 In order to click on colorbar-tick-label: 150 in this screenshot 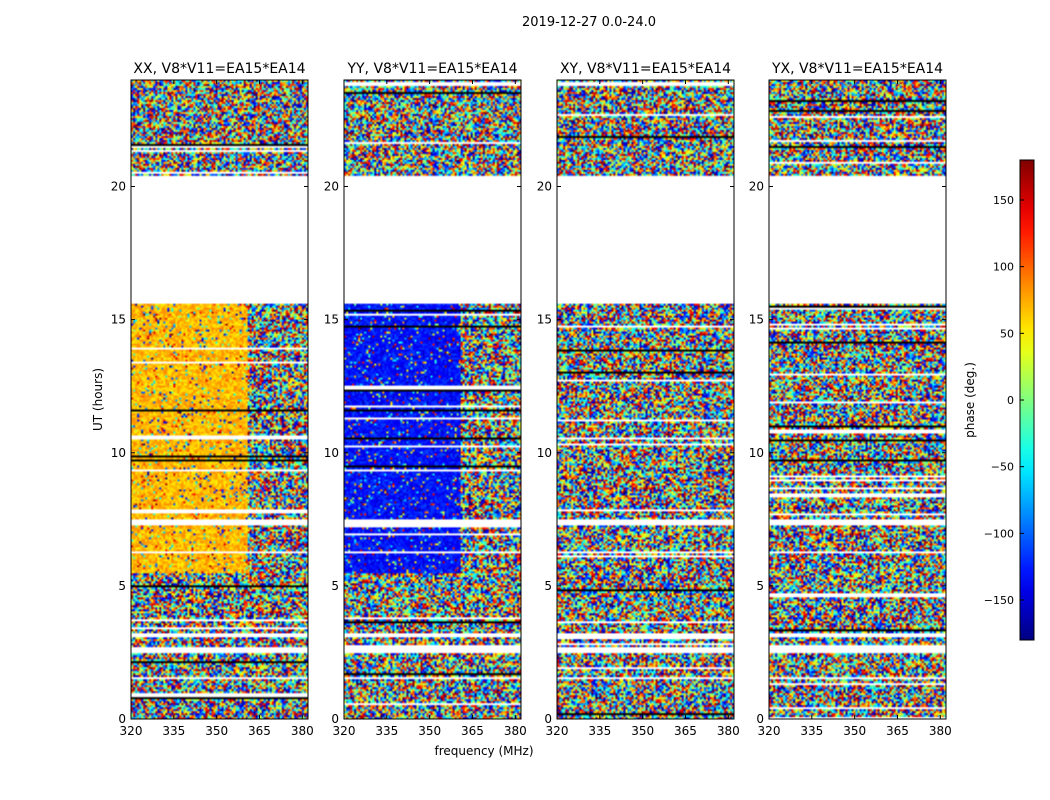, I will do `click(1003, 200)`.